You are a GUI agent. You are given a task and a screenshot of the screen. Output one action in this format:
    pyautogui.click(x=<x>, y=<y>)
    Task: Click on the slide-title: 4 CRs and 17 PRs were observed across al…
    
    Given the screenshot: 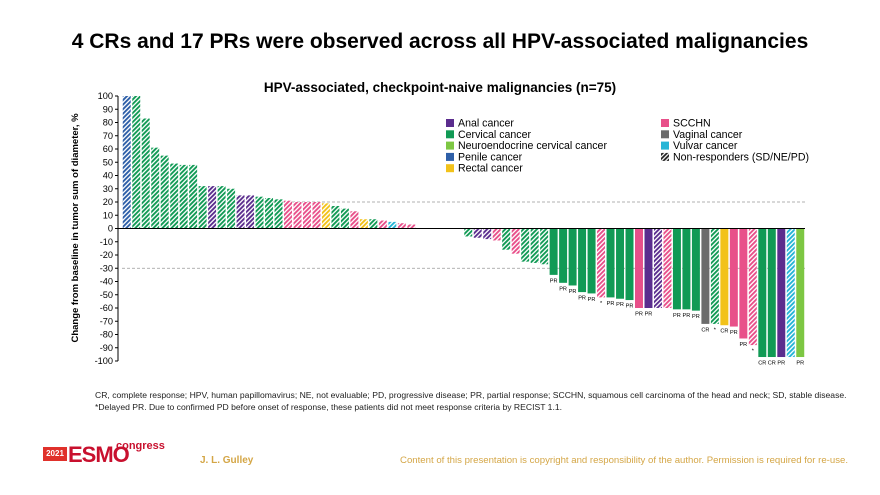 What is the action you would take?
    pyautogui.click(x=440, y=41)
    